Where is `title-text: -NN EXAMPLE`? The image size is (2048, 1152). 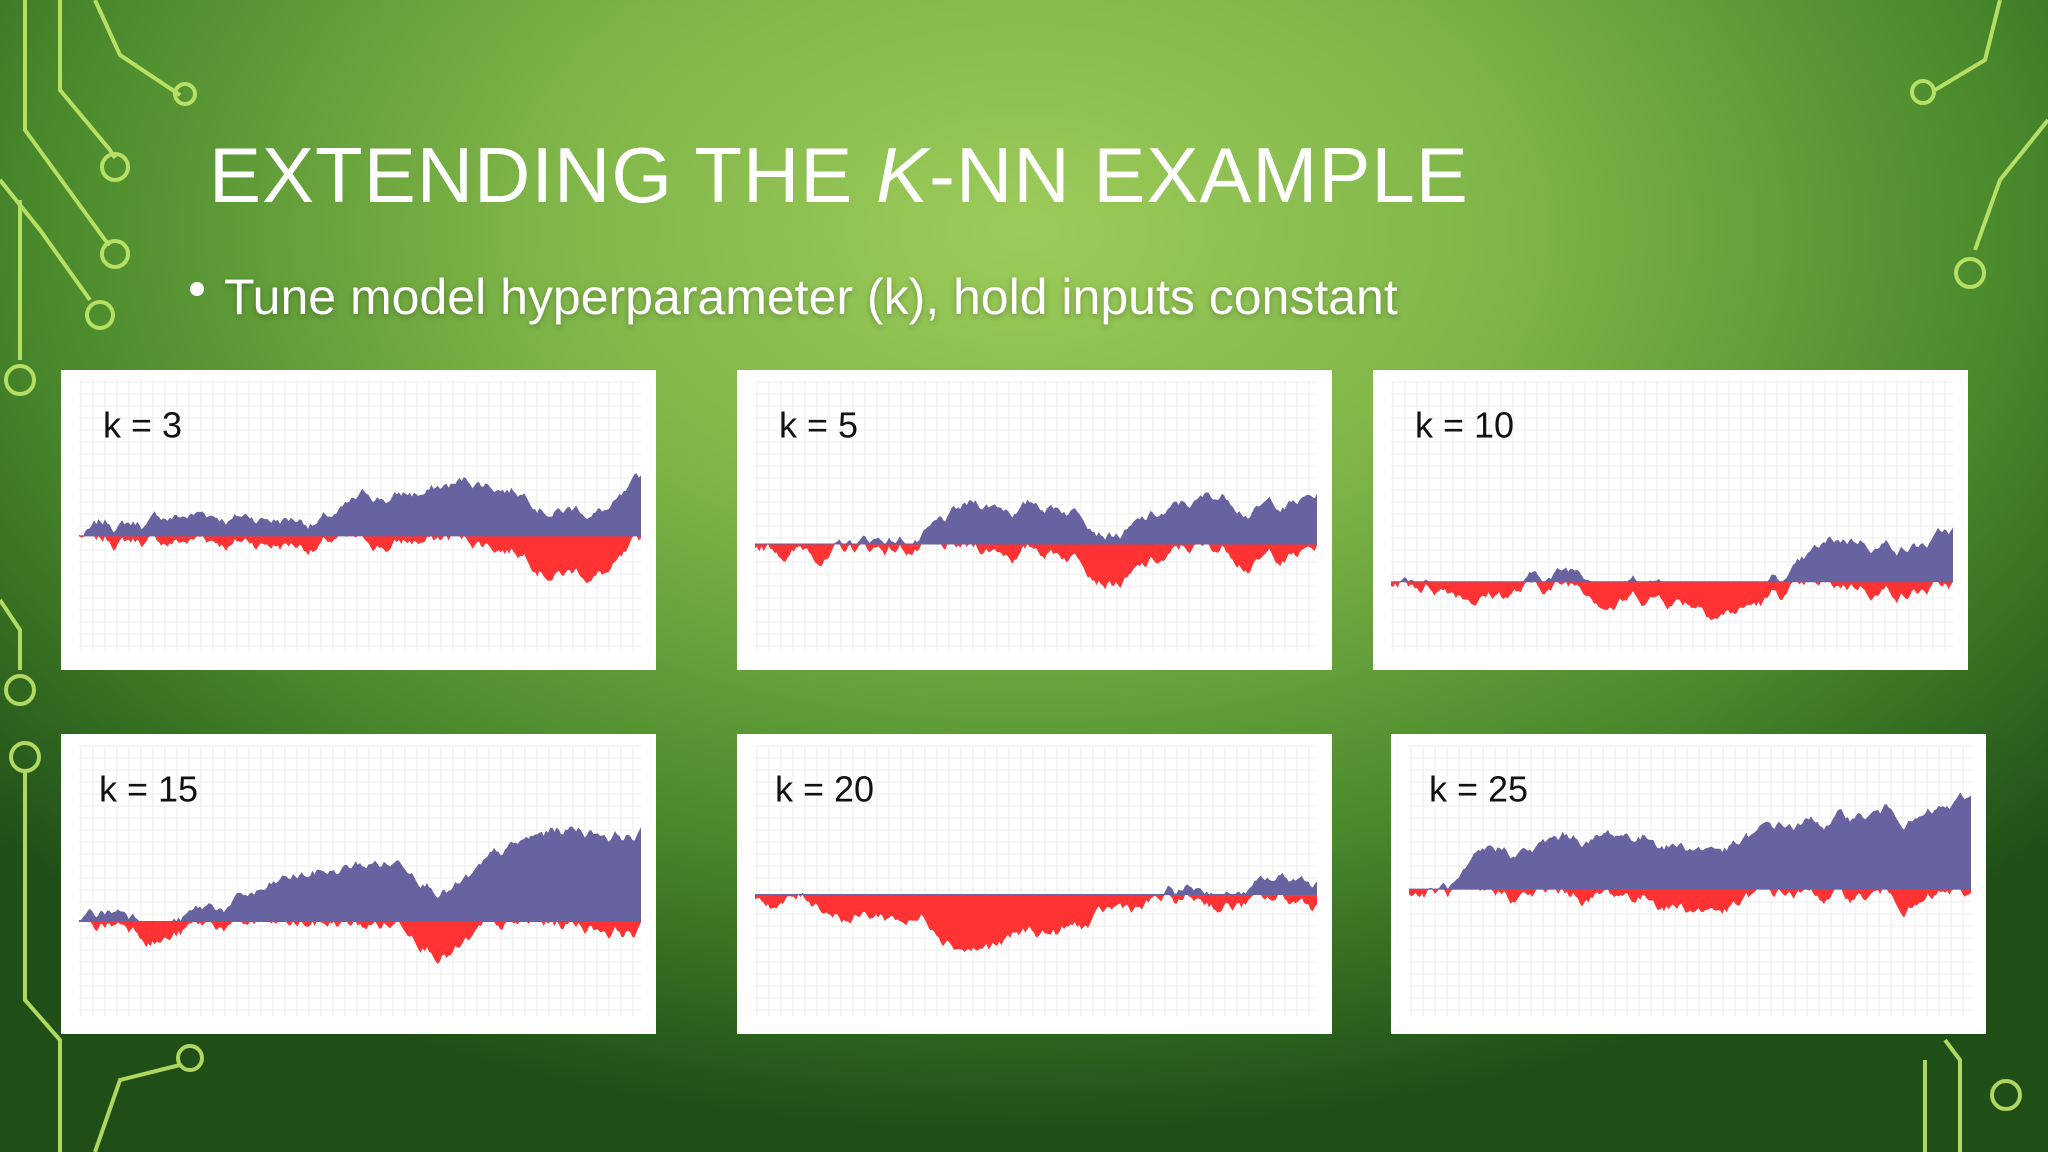 title-text: -NN EXAMPLE is located at coordinates (1199, 175).